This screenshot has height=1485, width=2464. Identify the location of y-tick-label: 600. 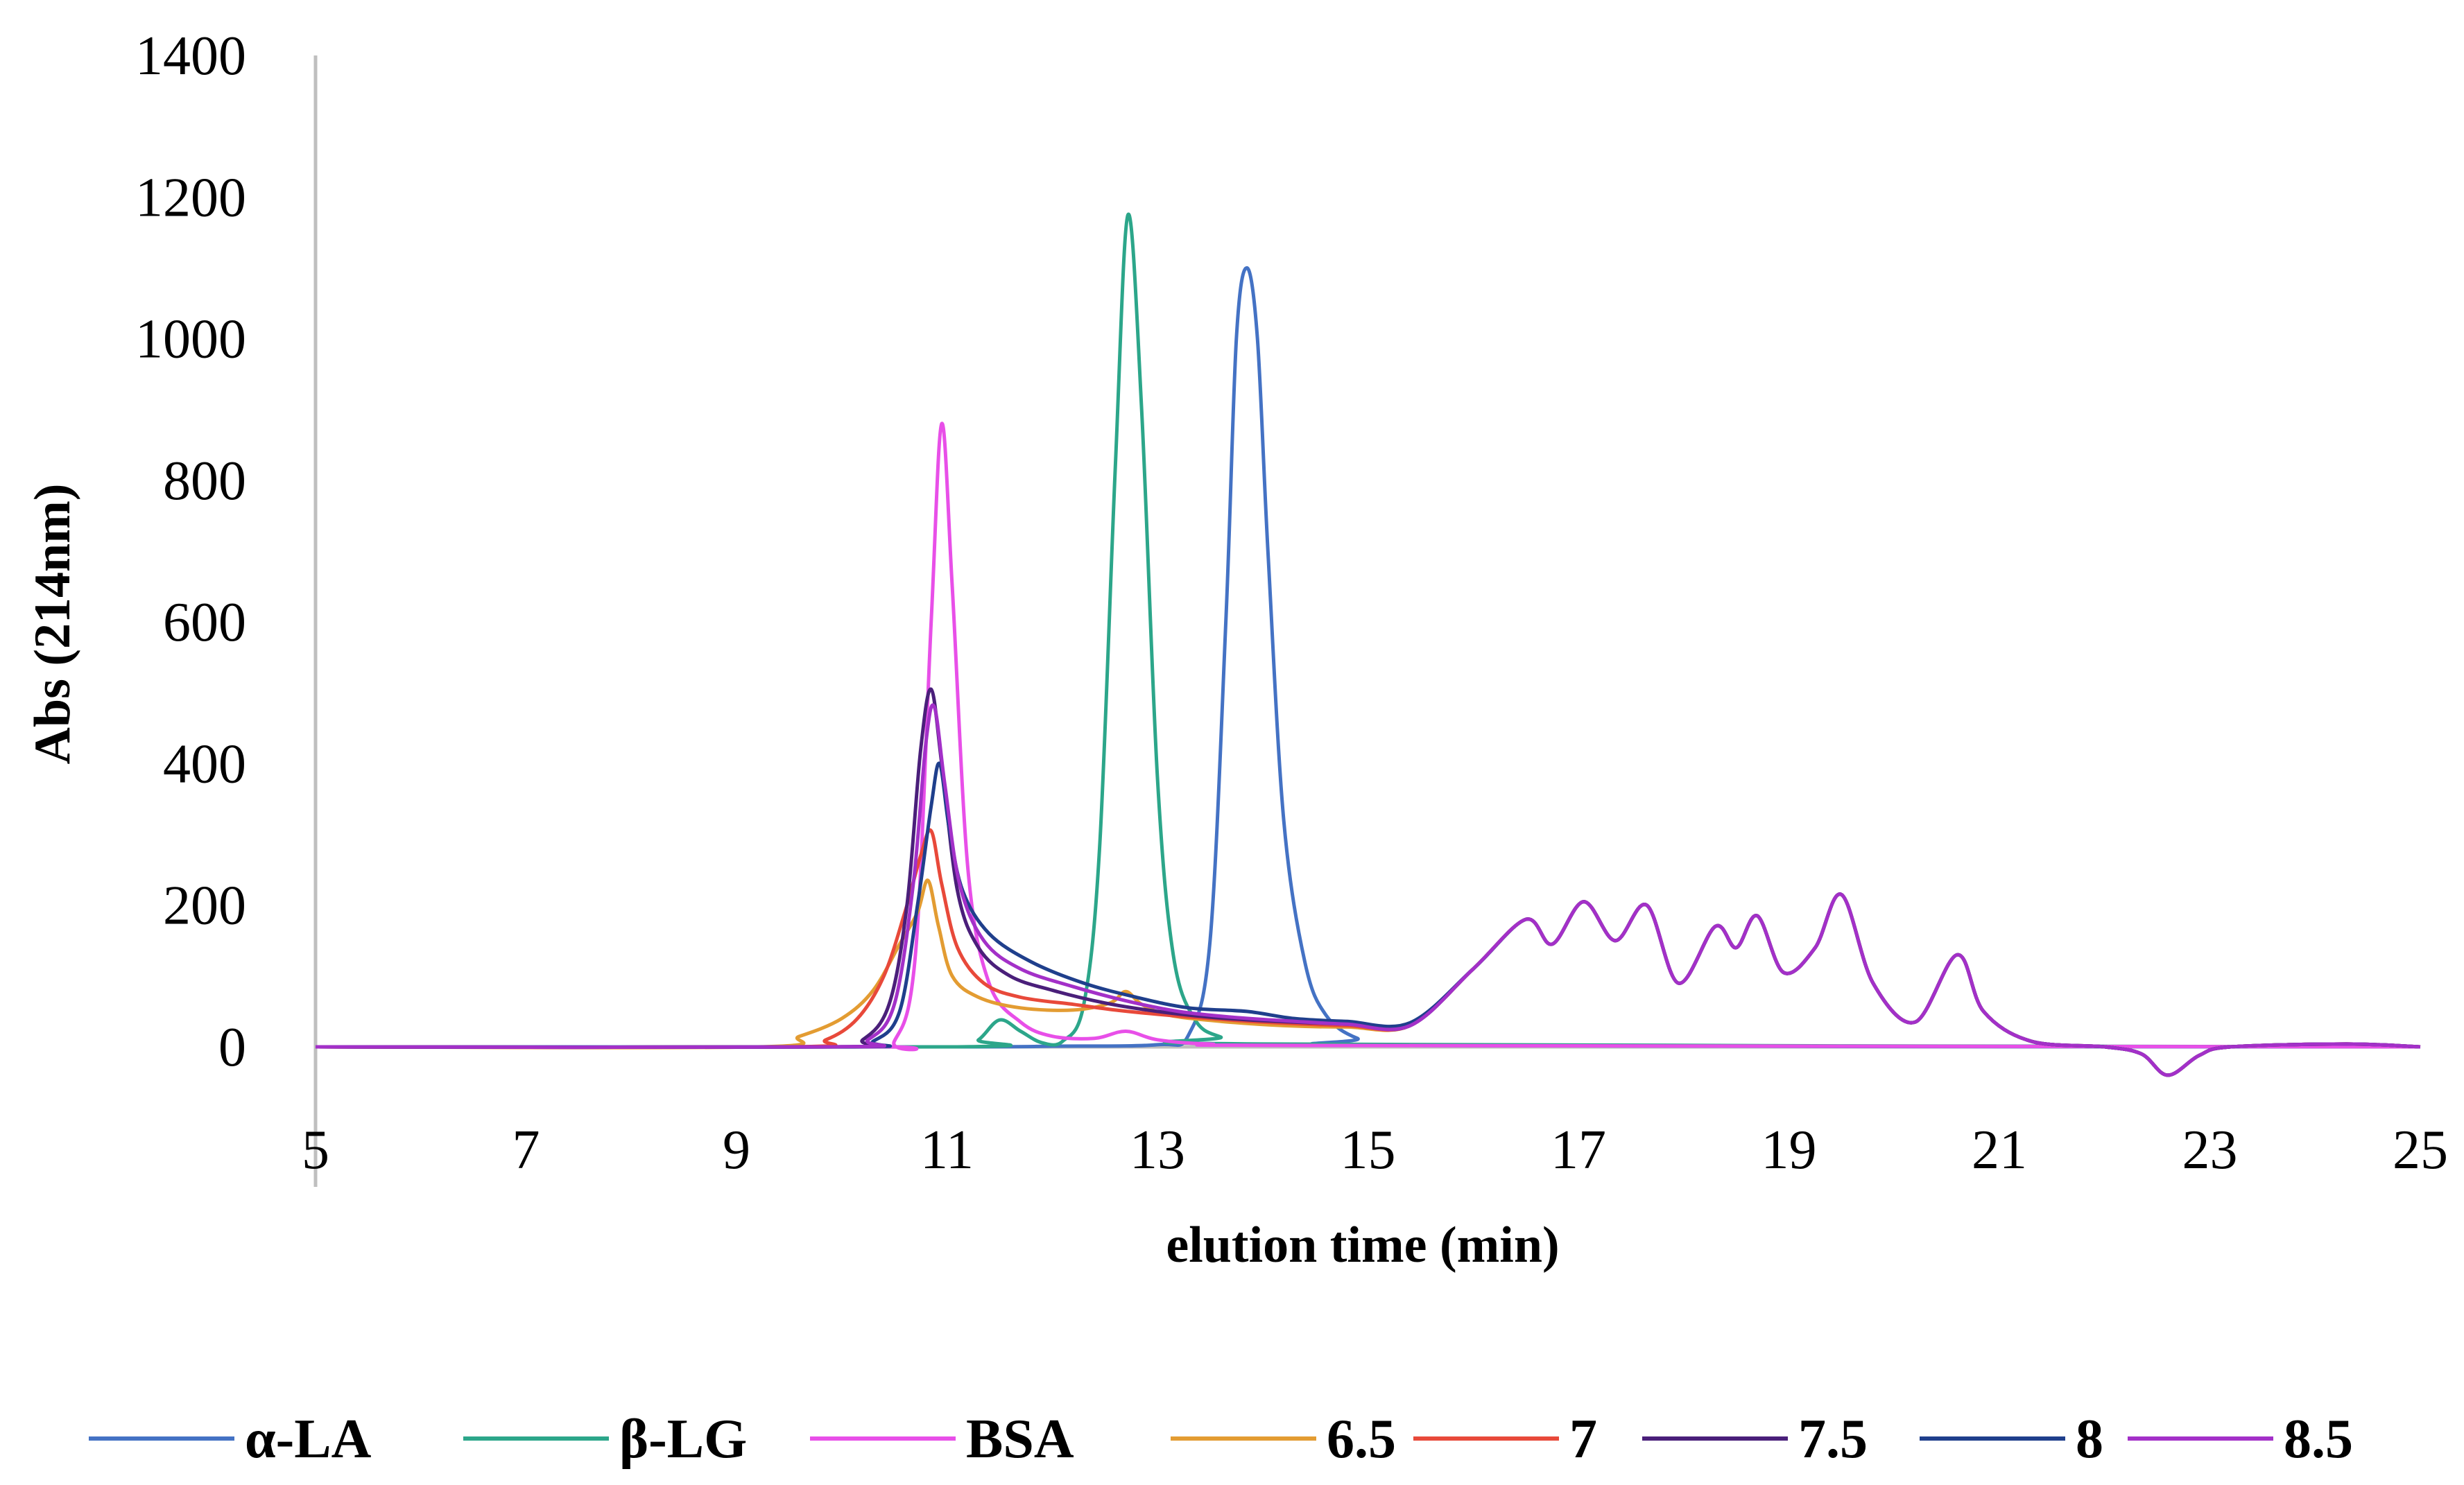
(205, 622).